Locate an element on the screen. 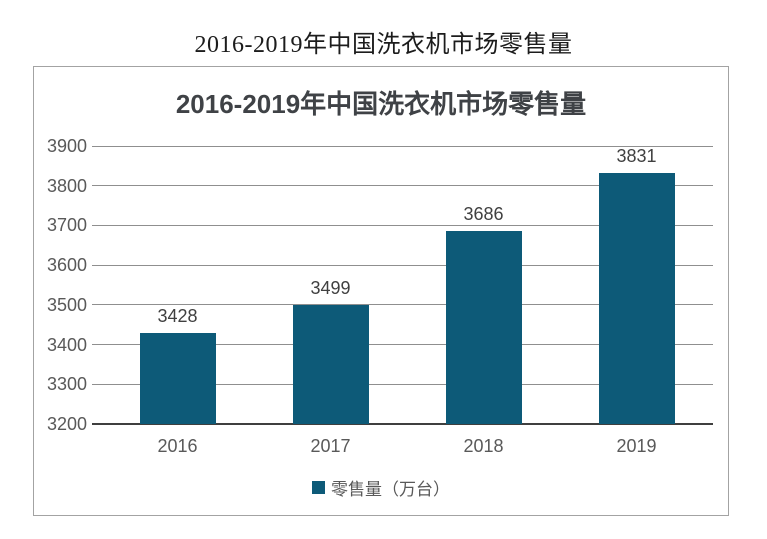 This screenshot has height=539, width=767. legend: 零售量（万台） is located at coordinates (381, 487).